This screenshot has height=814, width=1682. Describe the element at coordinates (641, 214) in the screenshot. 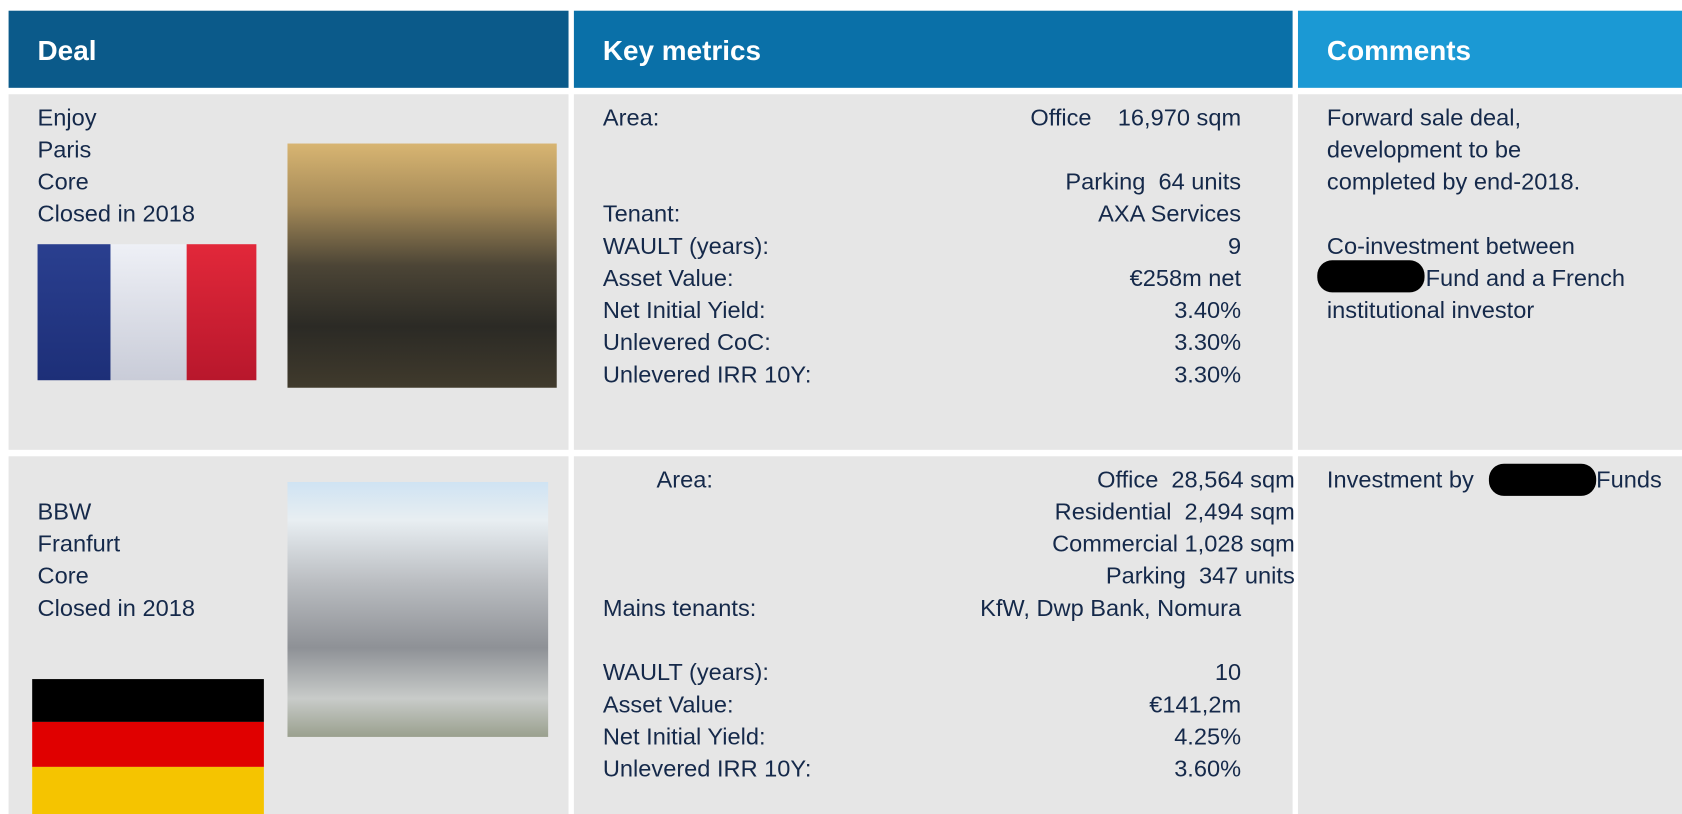

I see `metric-label: Tenant:` at that location.